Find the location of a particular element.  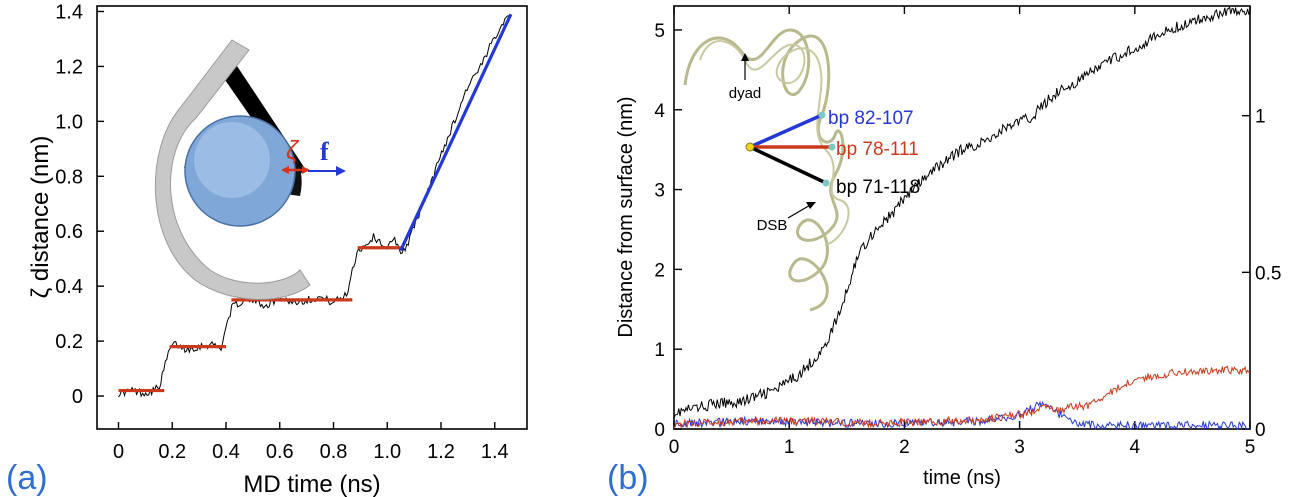

y-tick-label: 3 is located at coordinates (659, 191).